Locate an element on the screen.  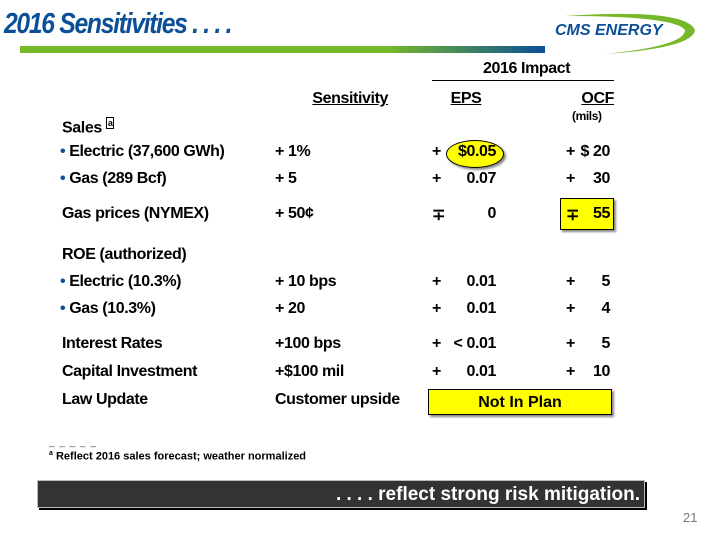
sensitivity-value: + 20 is located at coordinates (290, 308).